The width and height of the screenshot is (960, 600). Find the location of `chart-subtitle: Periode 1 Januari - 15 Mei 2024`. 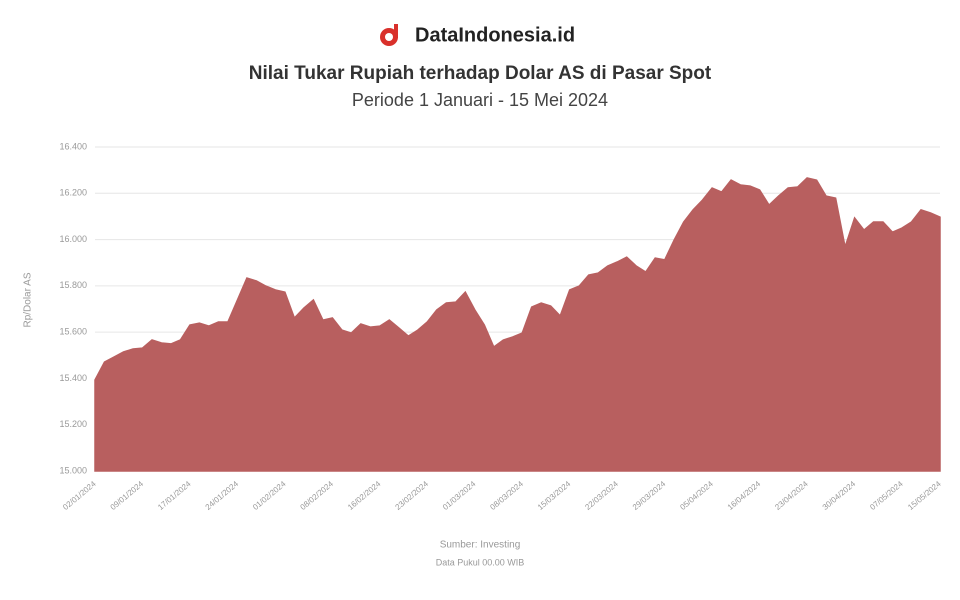

chart-subtitle: Periode 1 Januari - 15 Mei 2024 is located at coordinates (480, 100).